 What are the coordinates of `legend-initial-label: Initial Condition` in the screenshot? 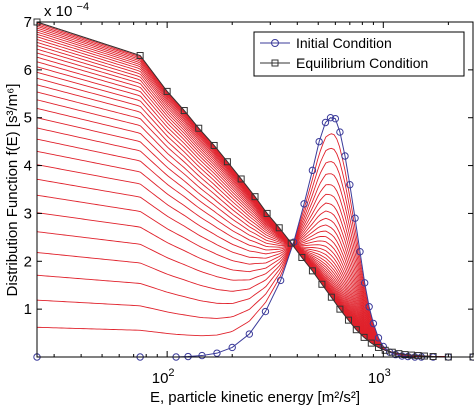 It's located at (344, 43).